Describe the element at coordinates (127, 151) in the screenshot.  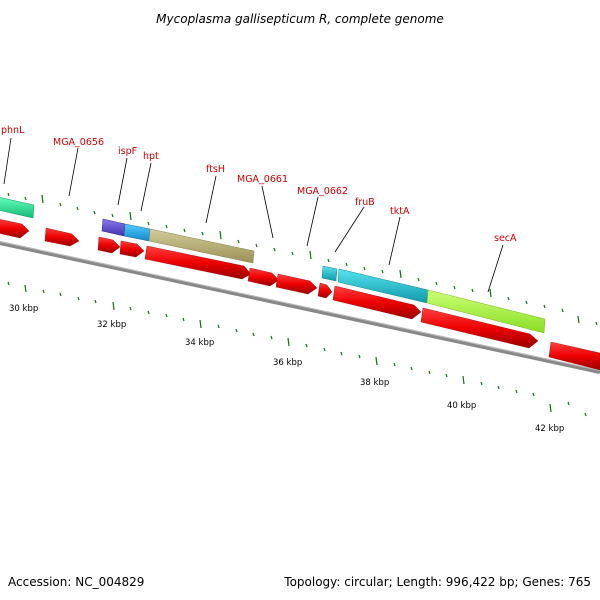
I see `gene-label-ispf: ispF` at that location.